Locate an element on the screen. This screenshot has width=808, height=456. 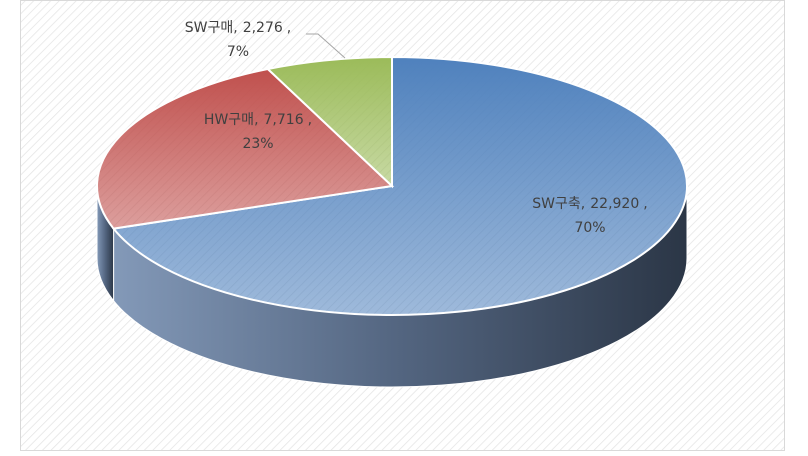
percent-label: 7% is located at coordinates (238, 52).